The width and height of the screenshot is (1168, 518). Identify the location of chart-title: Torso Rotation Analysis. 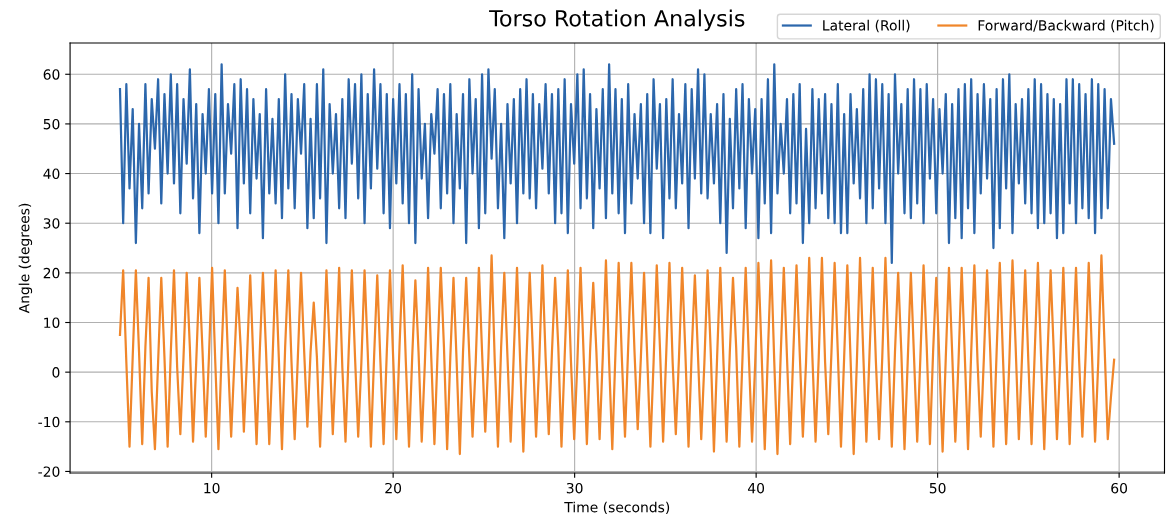
(617, 20).